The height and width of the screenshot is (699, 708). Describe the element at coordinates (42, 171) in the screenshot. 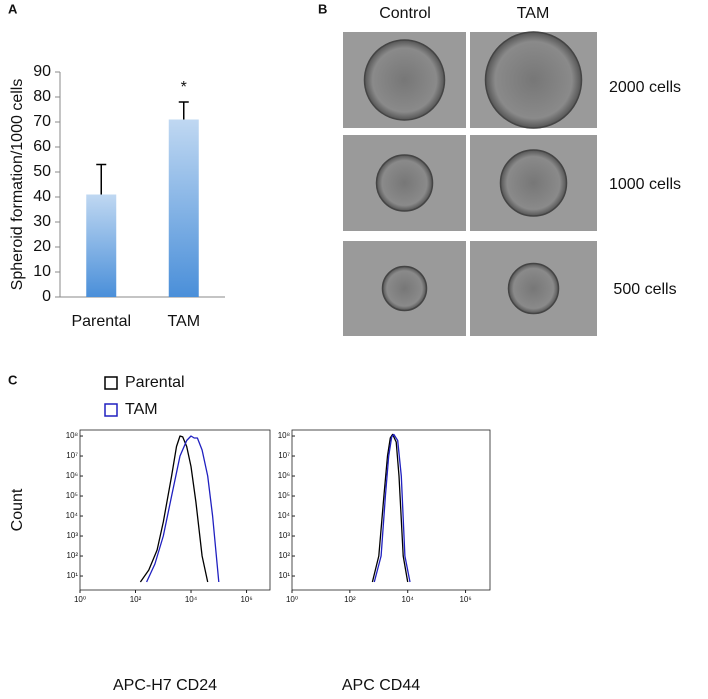

I see `y-tick-label: 50` at that location.